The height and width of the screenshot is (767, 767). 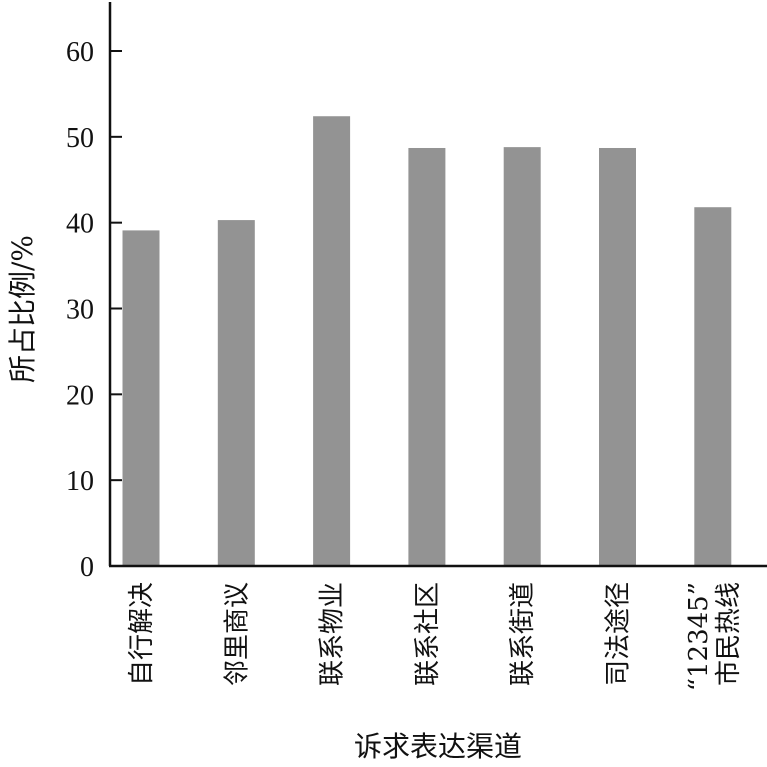 I want to click on y-axis-ticks: 0 10 20 30 40 50 60, so click(x=94, y=310).